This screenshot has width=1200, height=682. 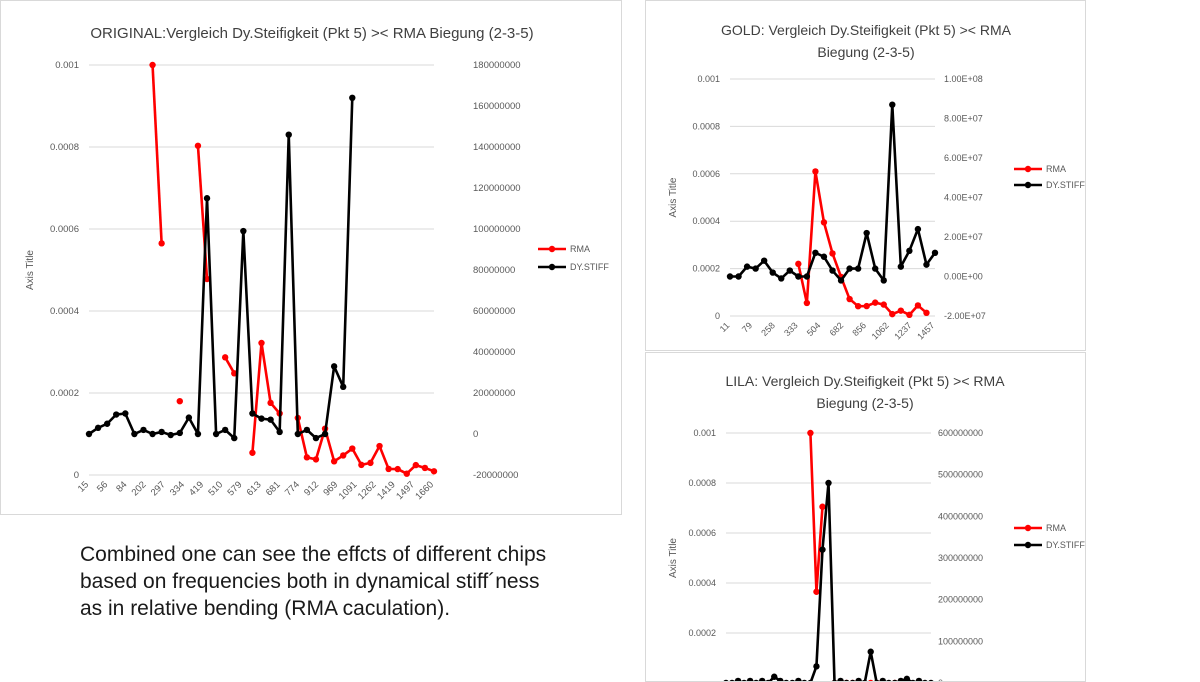 What do you see at coordinates (791, 329) in the screenshot?
I see `gold-x-tick-label: 333` at bounding box center [791, 329].